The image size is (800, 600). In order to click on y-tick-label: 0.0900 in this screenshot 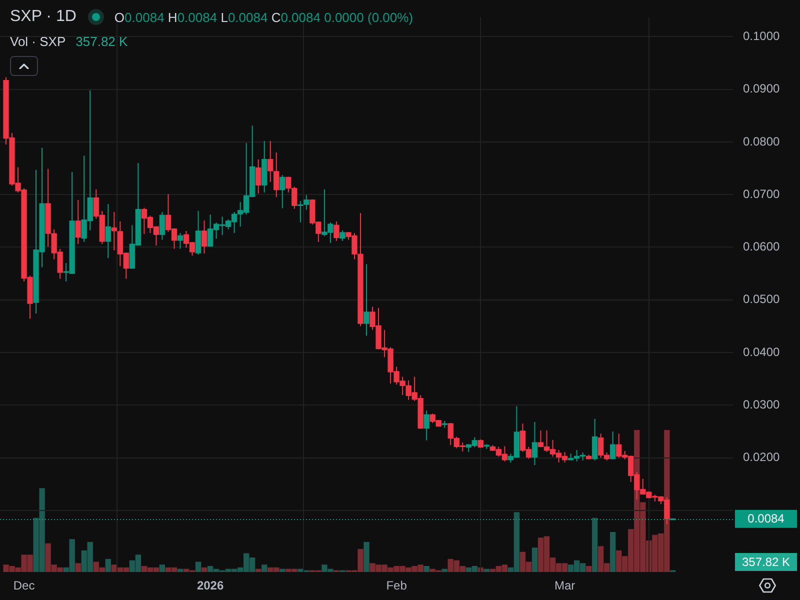, I will do `click(761, 89)`.